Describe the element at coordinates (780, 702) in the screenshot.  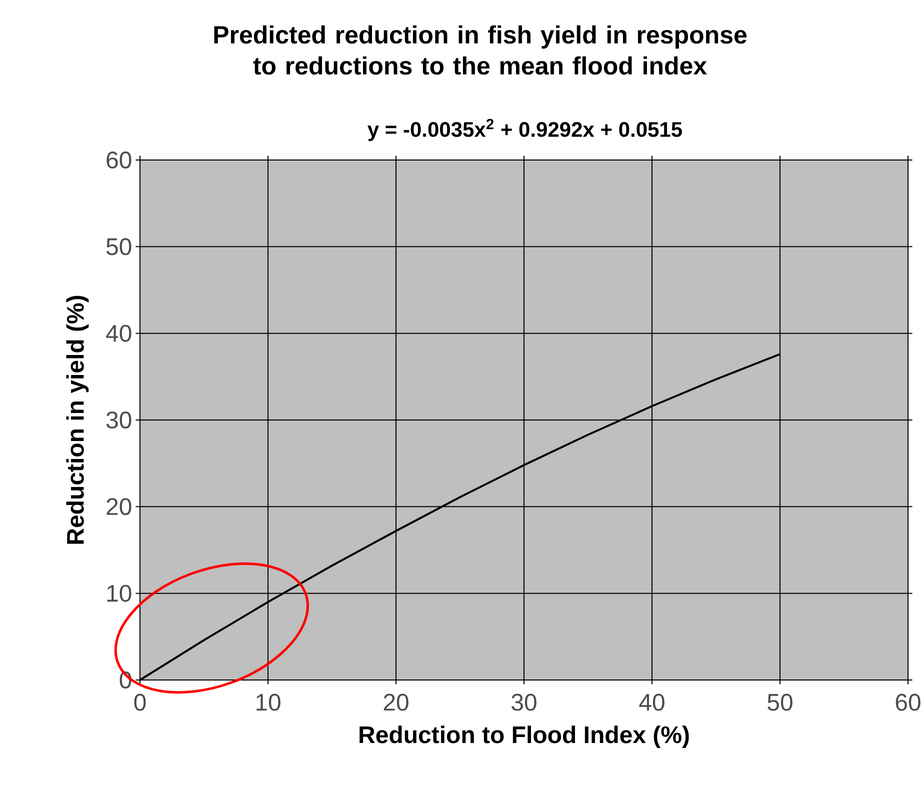
I see `x-tick-label: 50` at that location.